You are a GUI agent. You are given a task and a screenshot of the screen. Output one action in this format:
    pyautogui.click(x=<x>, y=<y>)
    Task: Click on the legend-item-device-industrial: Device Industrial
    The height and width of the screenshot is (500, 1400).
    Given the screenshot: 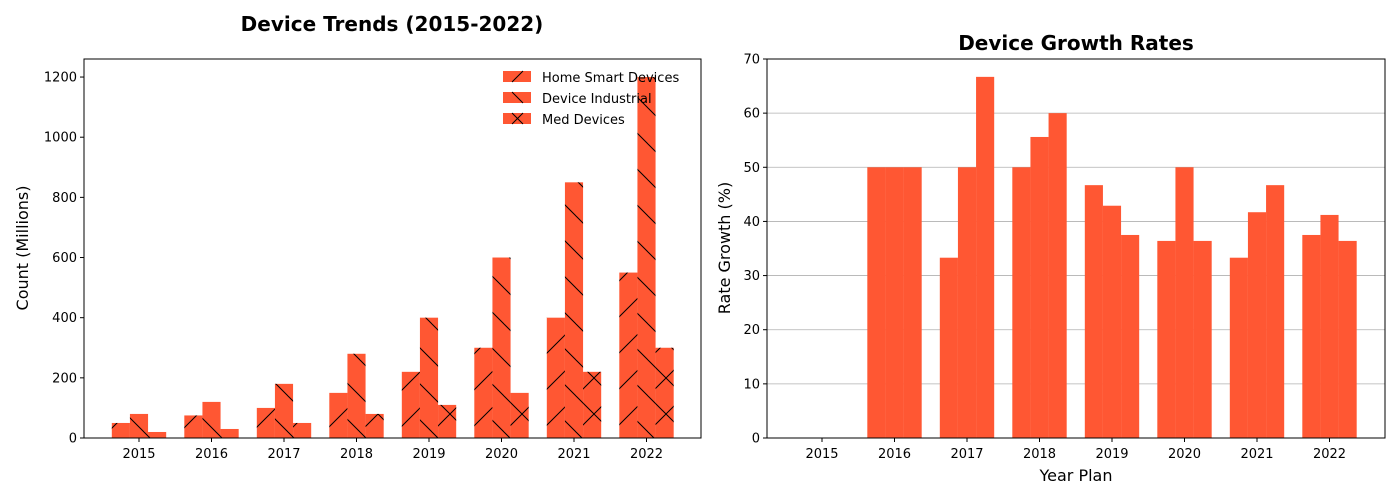 What is the action you would take?
    pyautogui.click(x=577, y=99)
    